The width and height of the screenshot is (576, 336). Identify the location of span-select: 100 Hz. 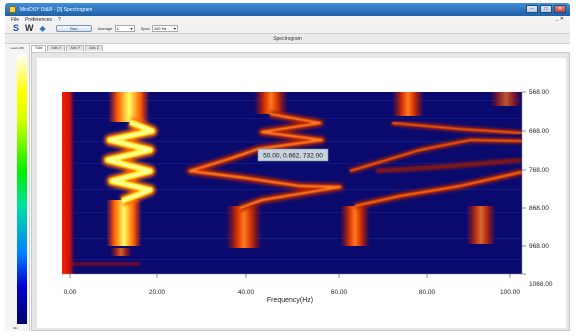
(164, 28).